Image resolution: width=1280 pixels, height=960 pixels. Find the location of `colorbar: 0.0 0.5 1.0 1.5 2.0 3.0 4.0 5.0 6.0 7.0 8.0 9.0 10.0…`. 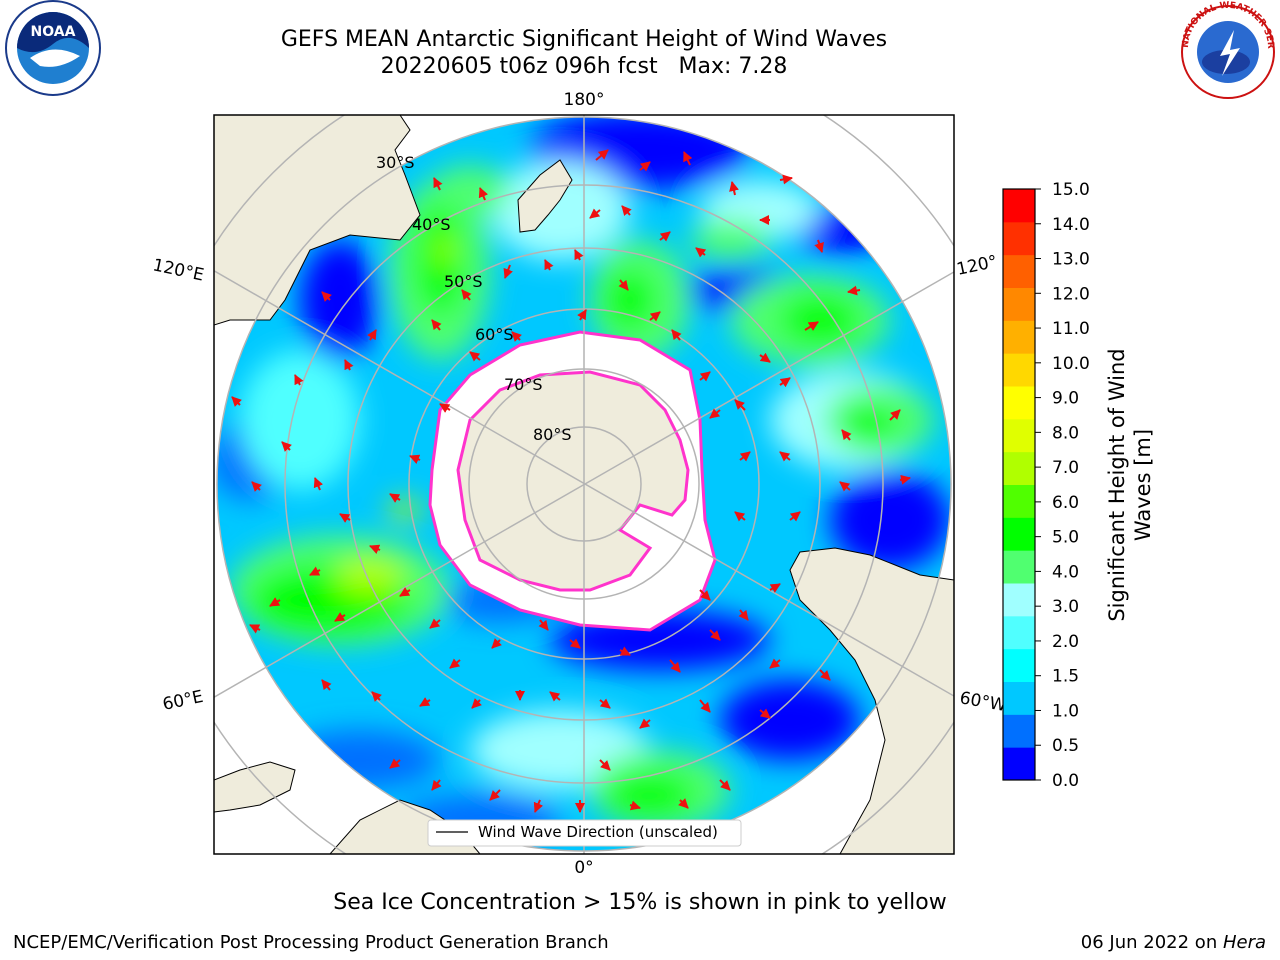

colorbar: 0.0 0.5 1.0 1.5 2.0 3.0 4.0 5.0 6.0 7.0 8.0 9.0 10.0… is located at coordinates (1046, 485).